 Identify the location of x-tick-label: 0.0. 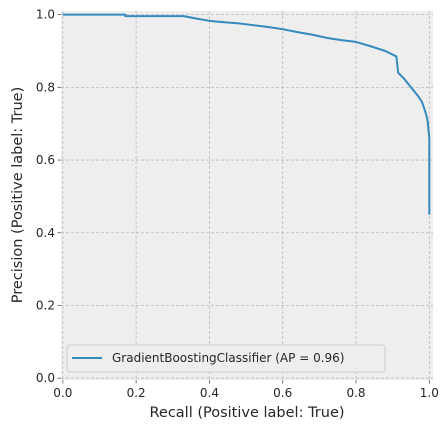
(62, 393).